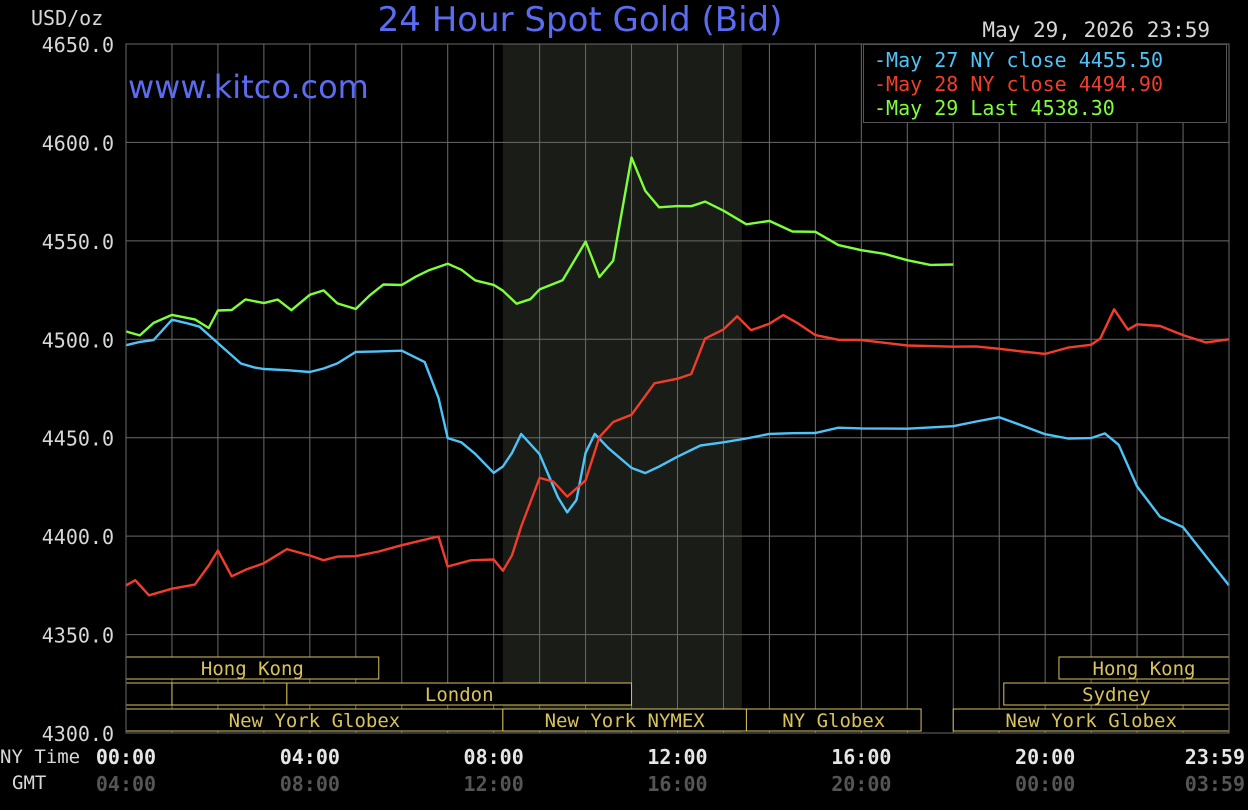  What do you see at coordinates (494, 757) in the screenshot?
I see `x-tick-label-ny: 08:00` at bounding box center [494, 757].